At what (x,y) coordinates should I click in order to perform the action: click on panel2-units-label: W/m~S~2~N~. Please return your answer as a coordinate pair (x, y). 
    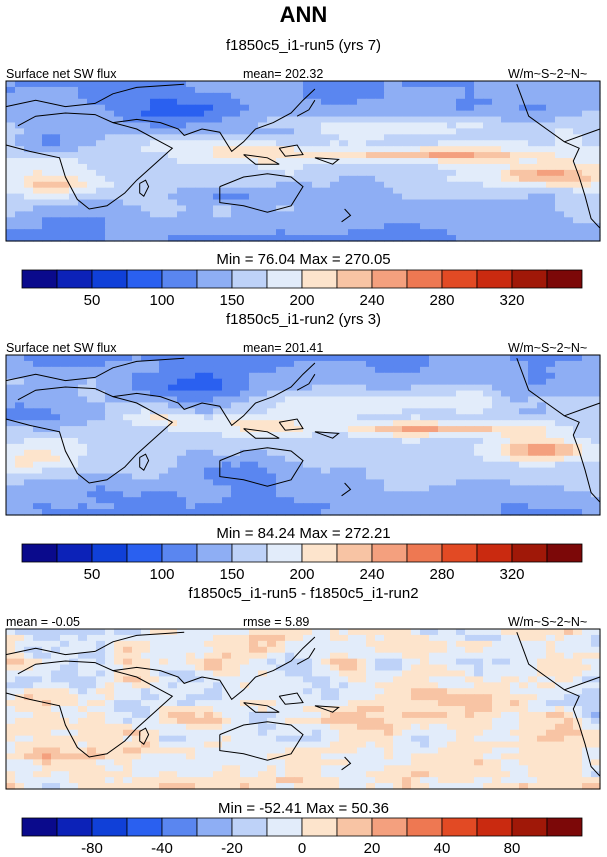
    Looking at the image, I should click on (548, 348).